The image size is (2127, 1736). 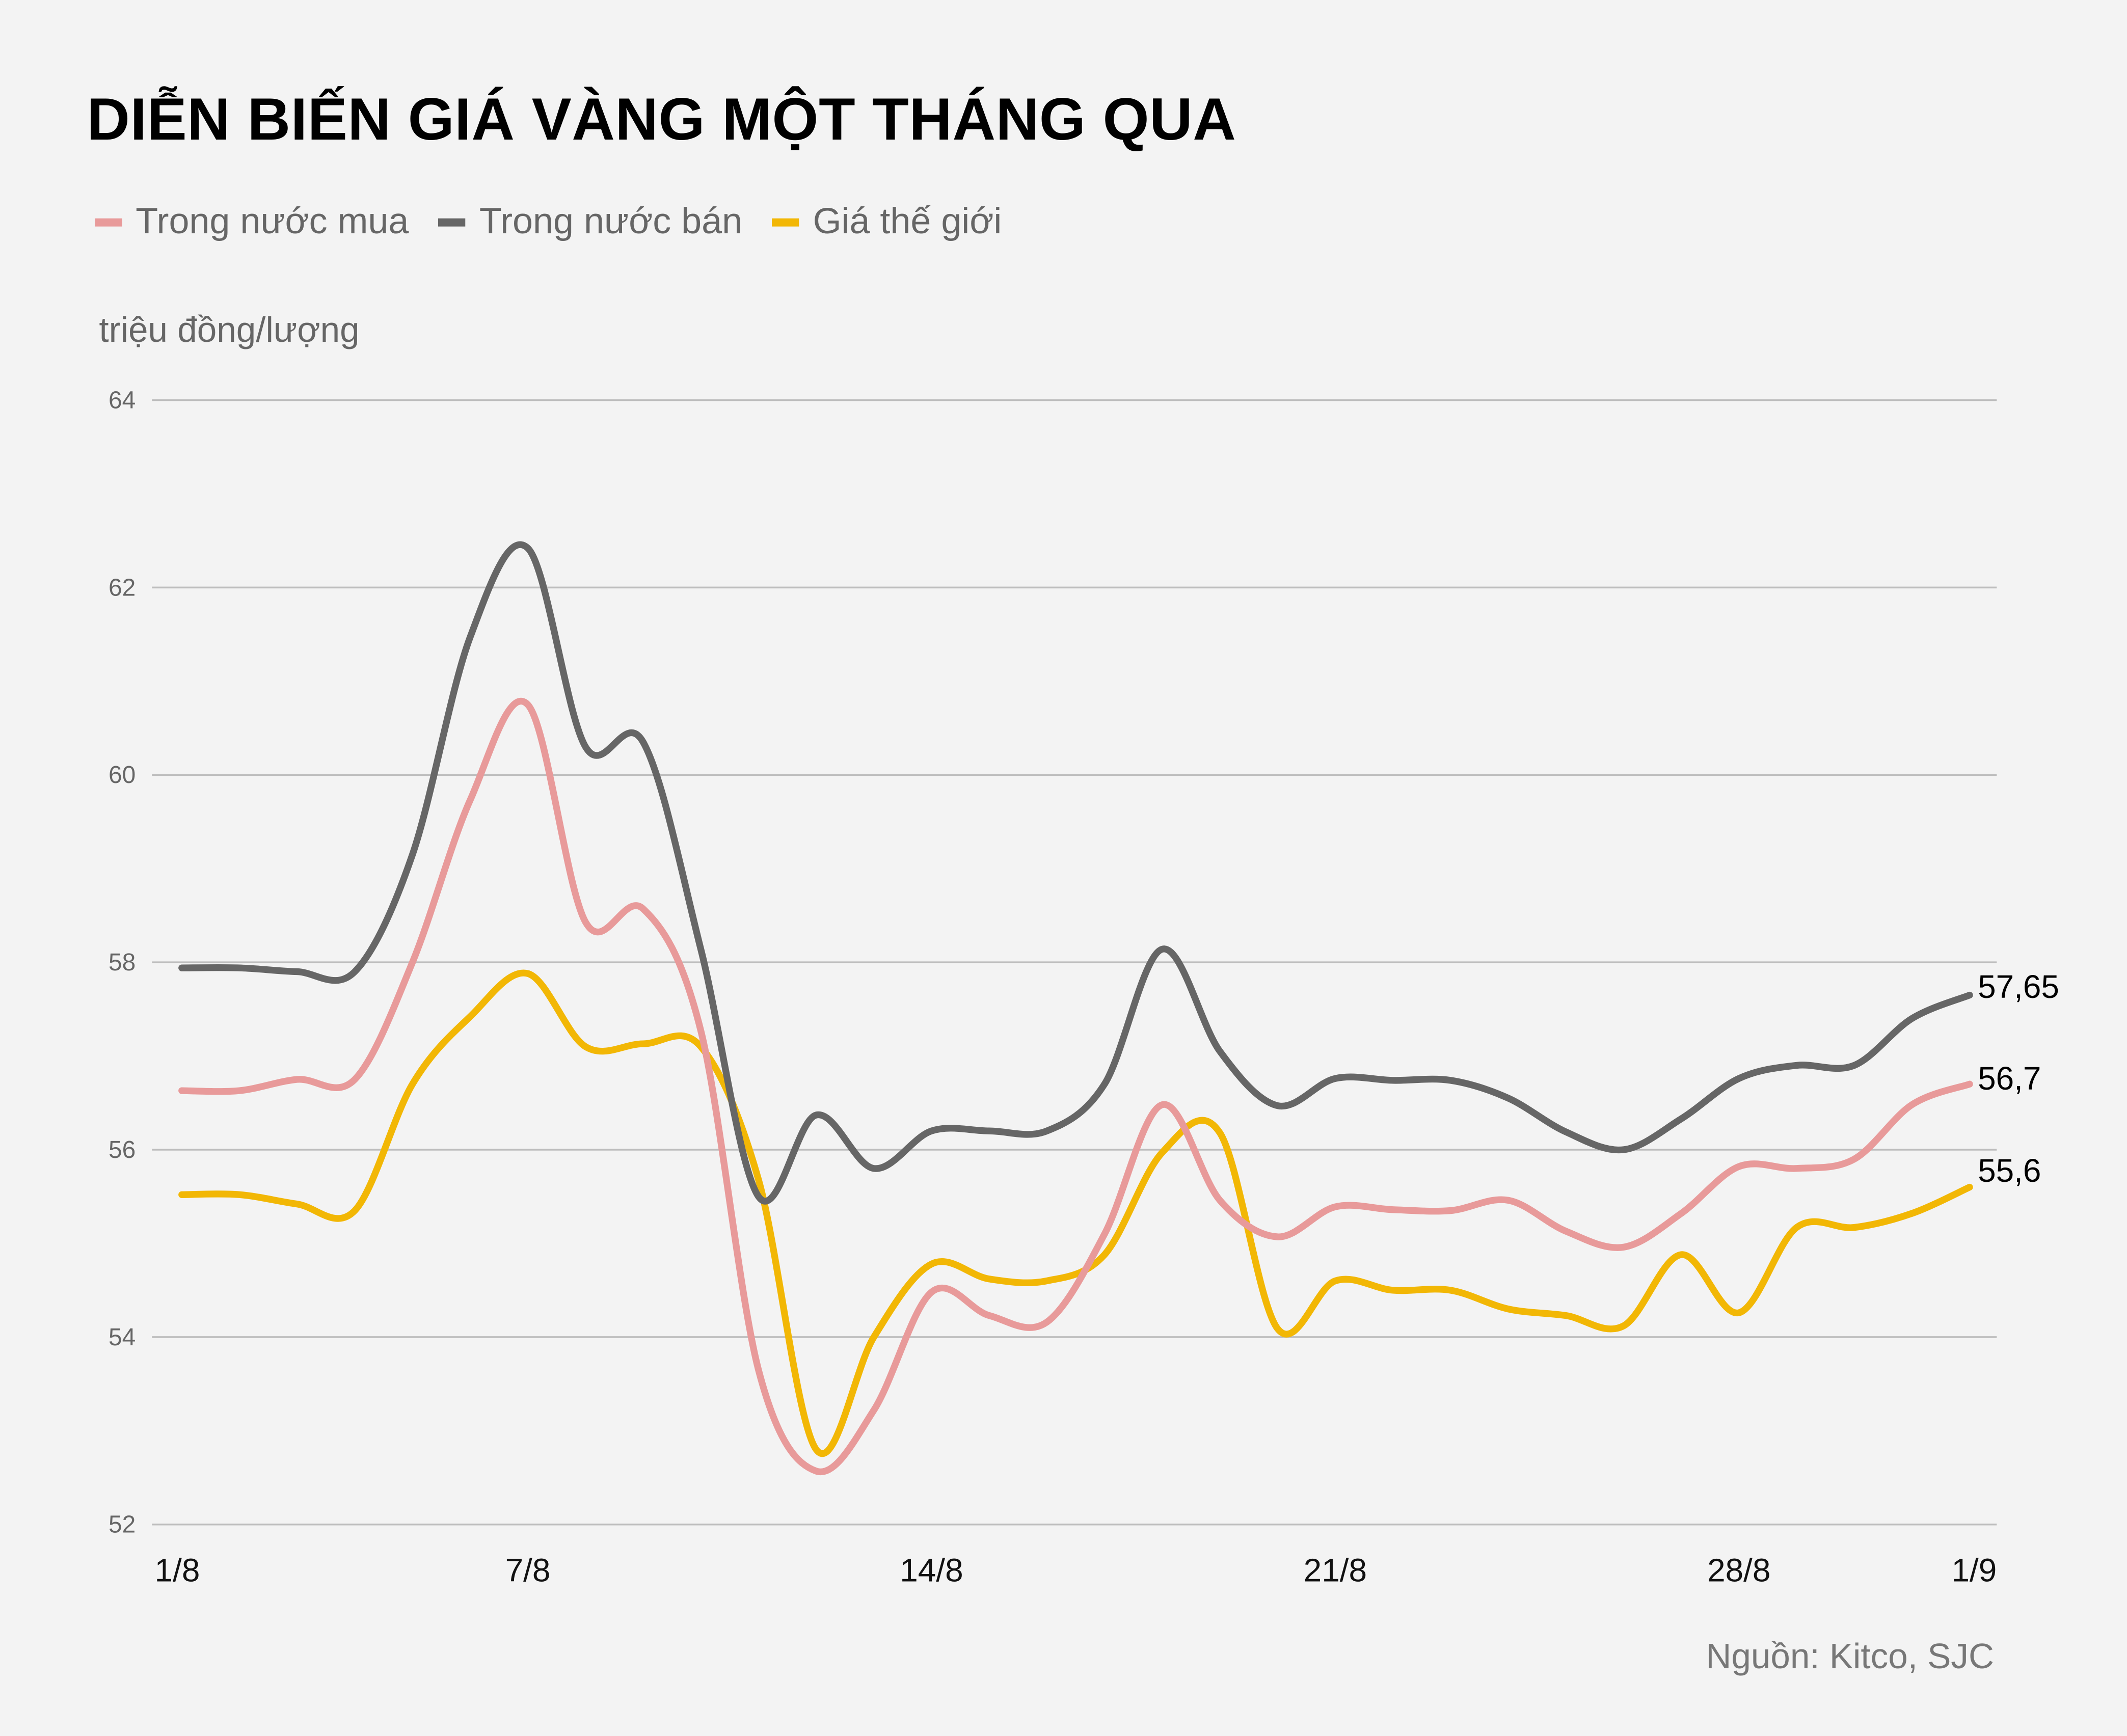 What do you see at coordinates (1335, 1570) in the screenshot?
I see `x-tick-label: 21/8` at bounding box center [1335, 1570].